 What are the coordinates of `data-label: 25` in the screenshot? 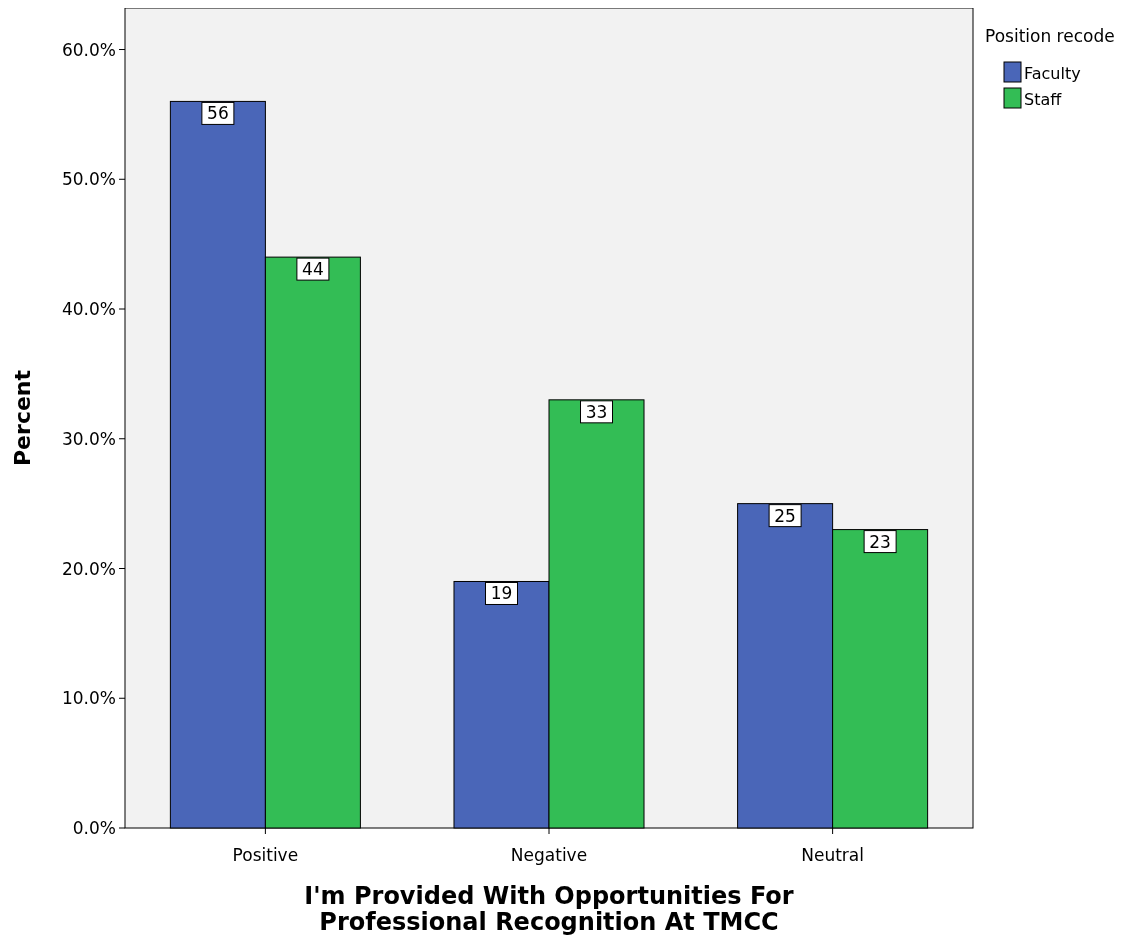 It's located at (785, 515).